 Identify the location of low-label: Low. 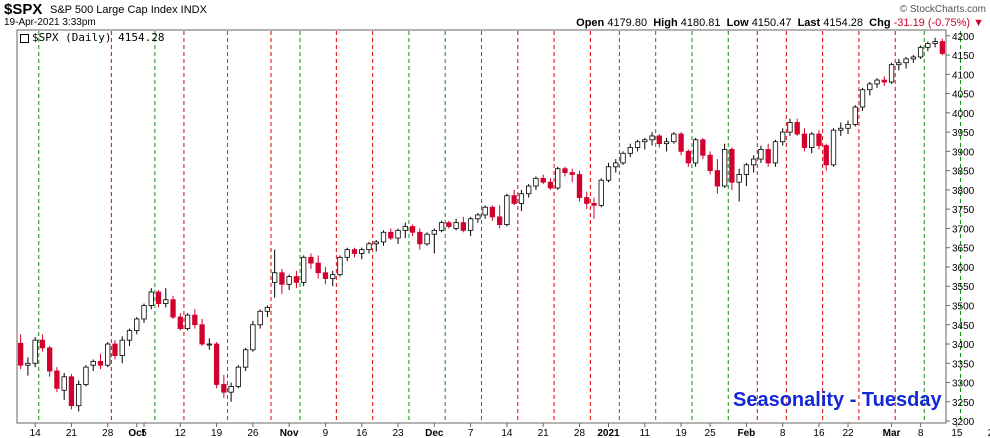
(737, 23).